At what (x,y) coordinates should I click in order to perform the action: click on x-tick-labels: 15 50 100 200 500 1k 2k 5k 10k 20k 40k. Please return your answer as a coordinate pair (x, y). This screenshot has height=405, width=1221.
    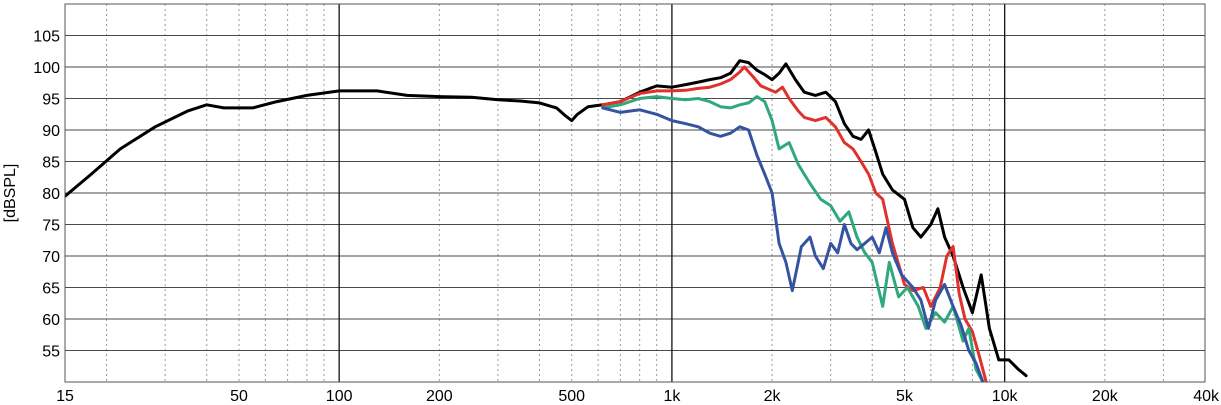
    Looking at the image, I should click on (638, 396).